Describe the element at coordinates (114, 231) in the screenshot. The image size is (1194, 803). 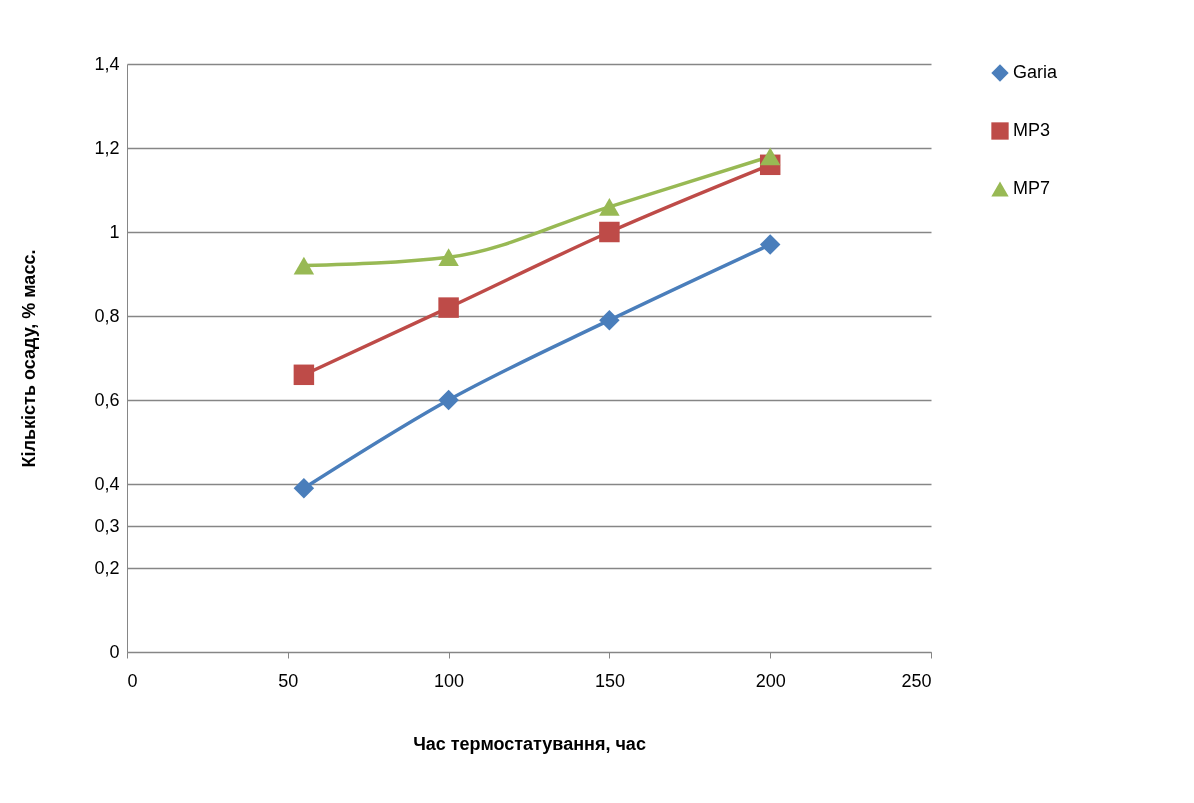
I see `y-tick-label: 1` at that location.